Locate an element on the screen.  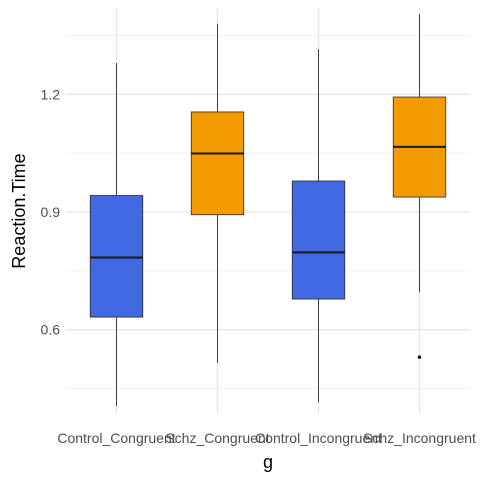
y-tick-label: 0.6 is located at coordinates (51, 330).